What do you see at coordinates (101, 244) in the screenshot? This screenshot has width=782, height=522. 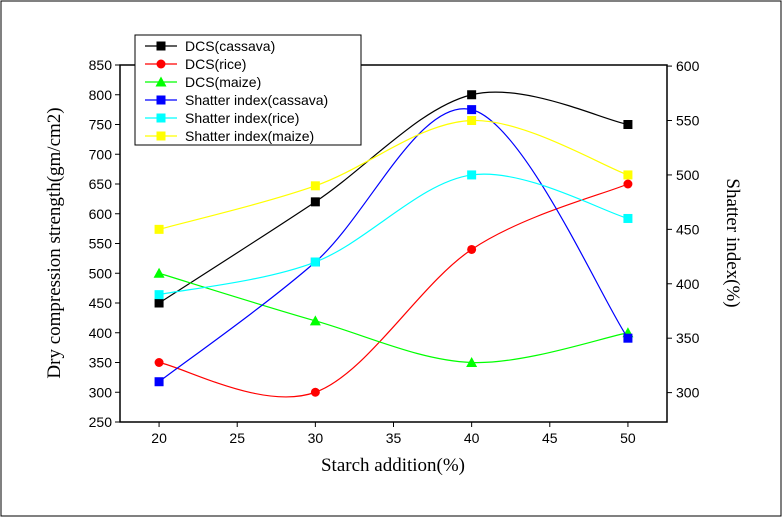 I see `y-tick-label: 550` at bounding box center [101, 244].